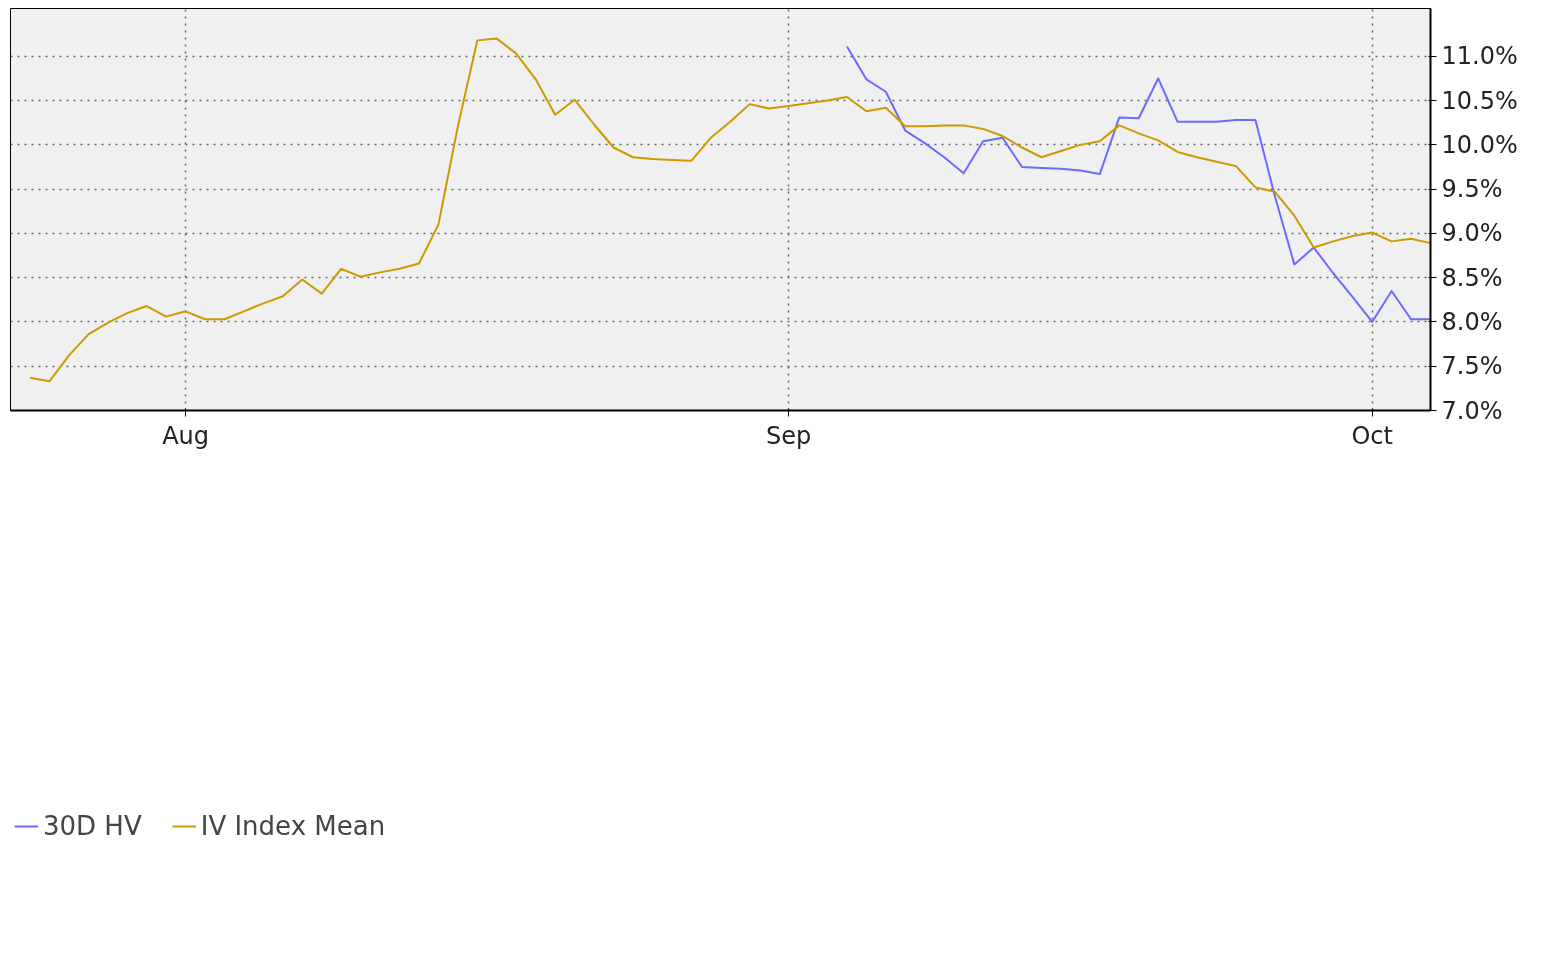 This screenshot has width=1552, height=967. I want to click on y-tick-label: 9.5%, so click(1472, 189).